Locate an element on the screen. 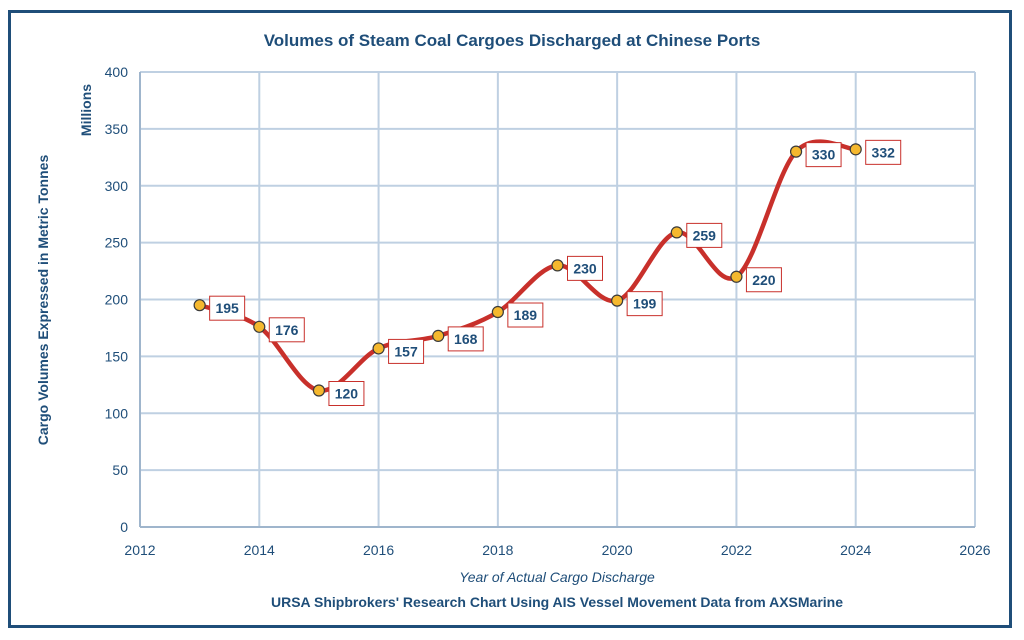 The image size is (1024, 640). data-label: 176 is located at coordinates (287, 330).